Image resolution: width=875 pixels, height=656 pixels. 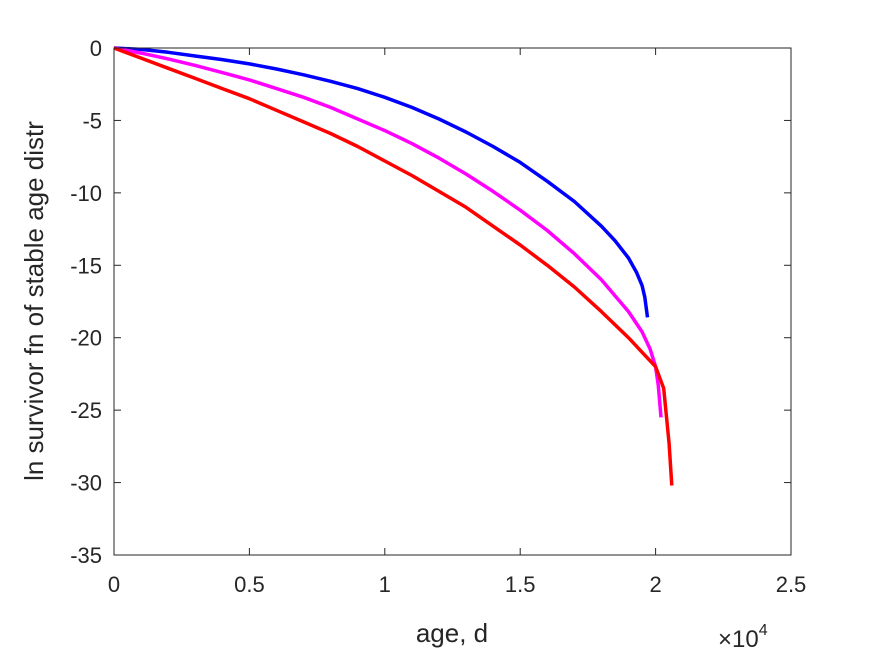 What do you see at coordinates (86, 483) in the screenshot?
I see `y-tick-label: -30` at bounding box center [86, 483].